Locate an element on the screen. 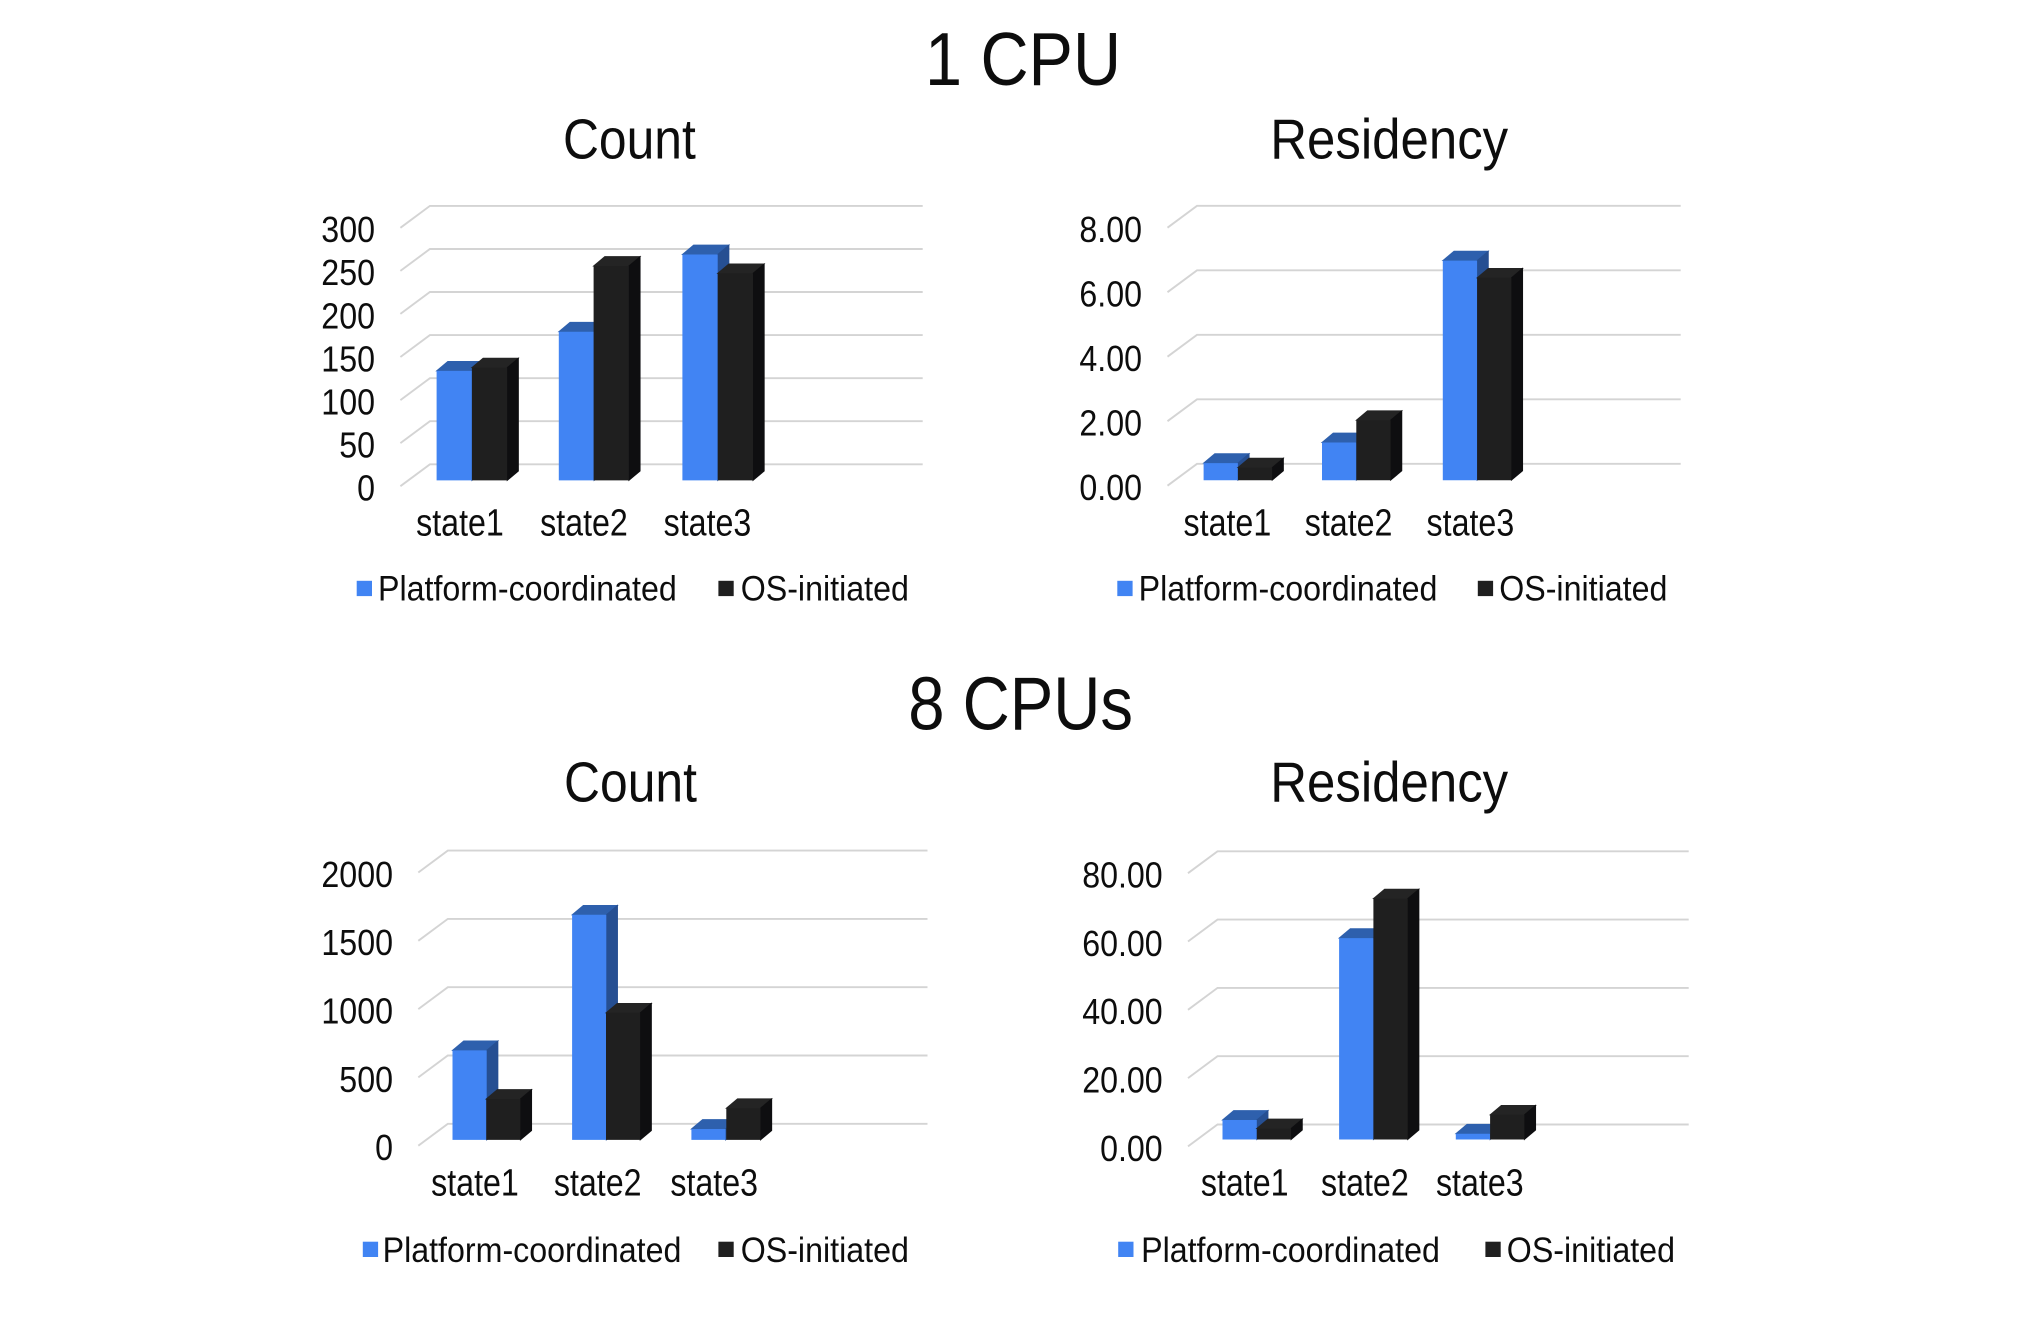 This screenshot has width=2040, height=1320. svg-text: 500 is located at coordinates (366, 1079).